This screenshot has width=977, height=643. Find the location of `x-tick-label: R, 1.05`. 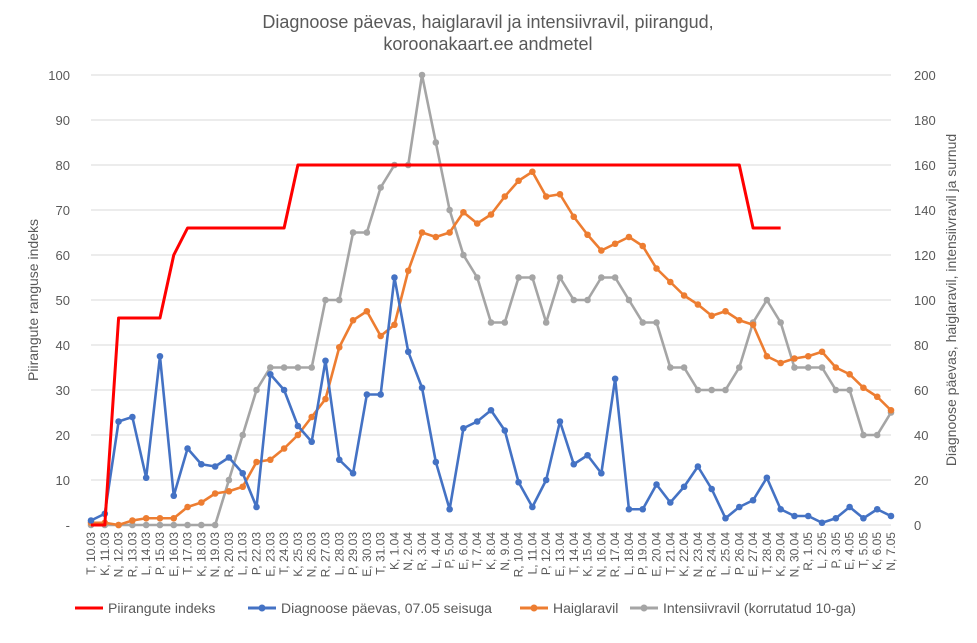

x-tick-label: R, 1.05 is located at coordinates (808, 551).